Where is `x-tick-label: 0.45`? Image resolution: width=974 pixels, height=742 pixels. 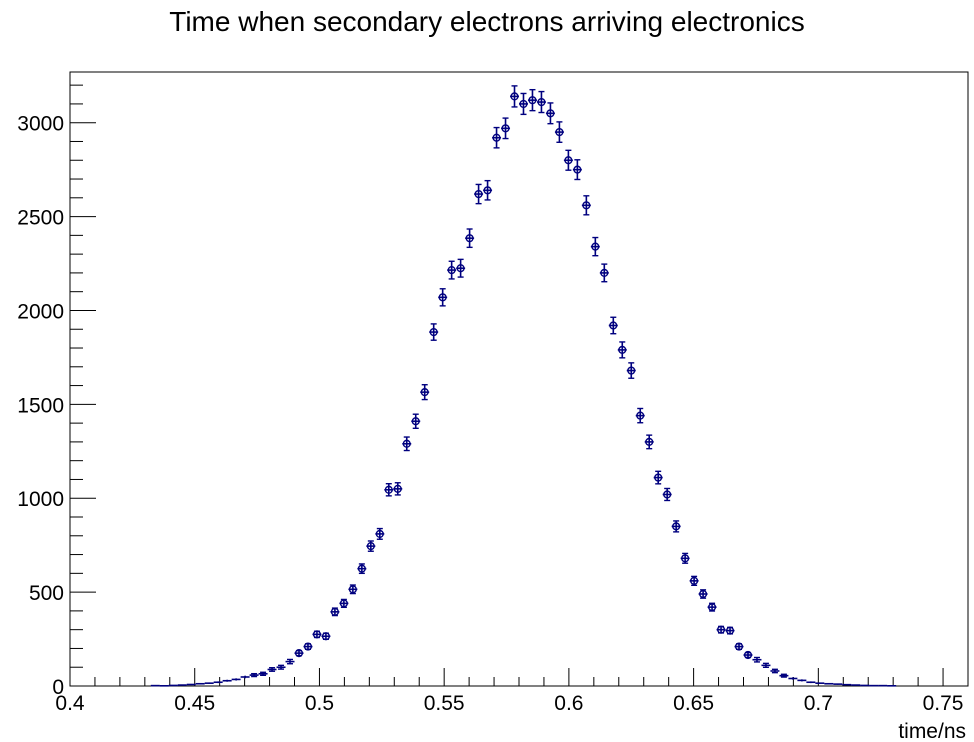 x-tick-label: 0.45 is located at coordinates (194, 703).